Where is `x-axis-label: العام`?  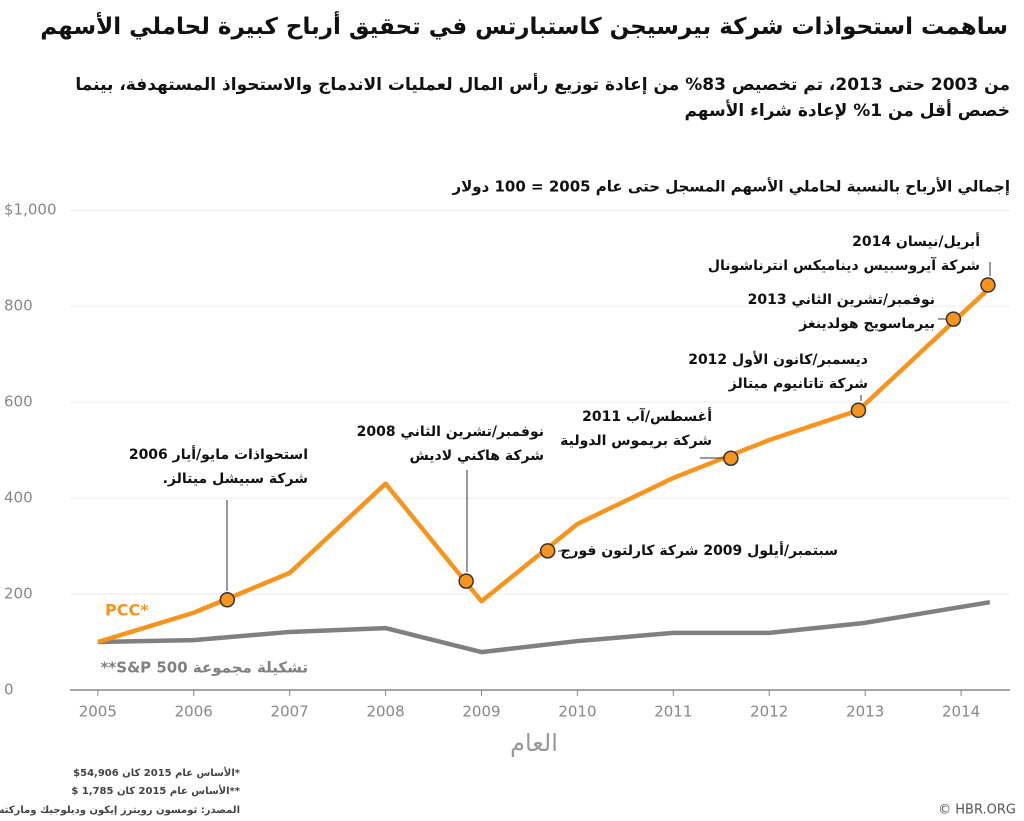
x-axis-label: العام is located at coordinates (534, 743).